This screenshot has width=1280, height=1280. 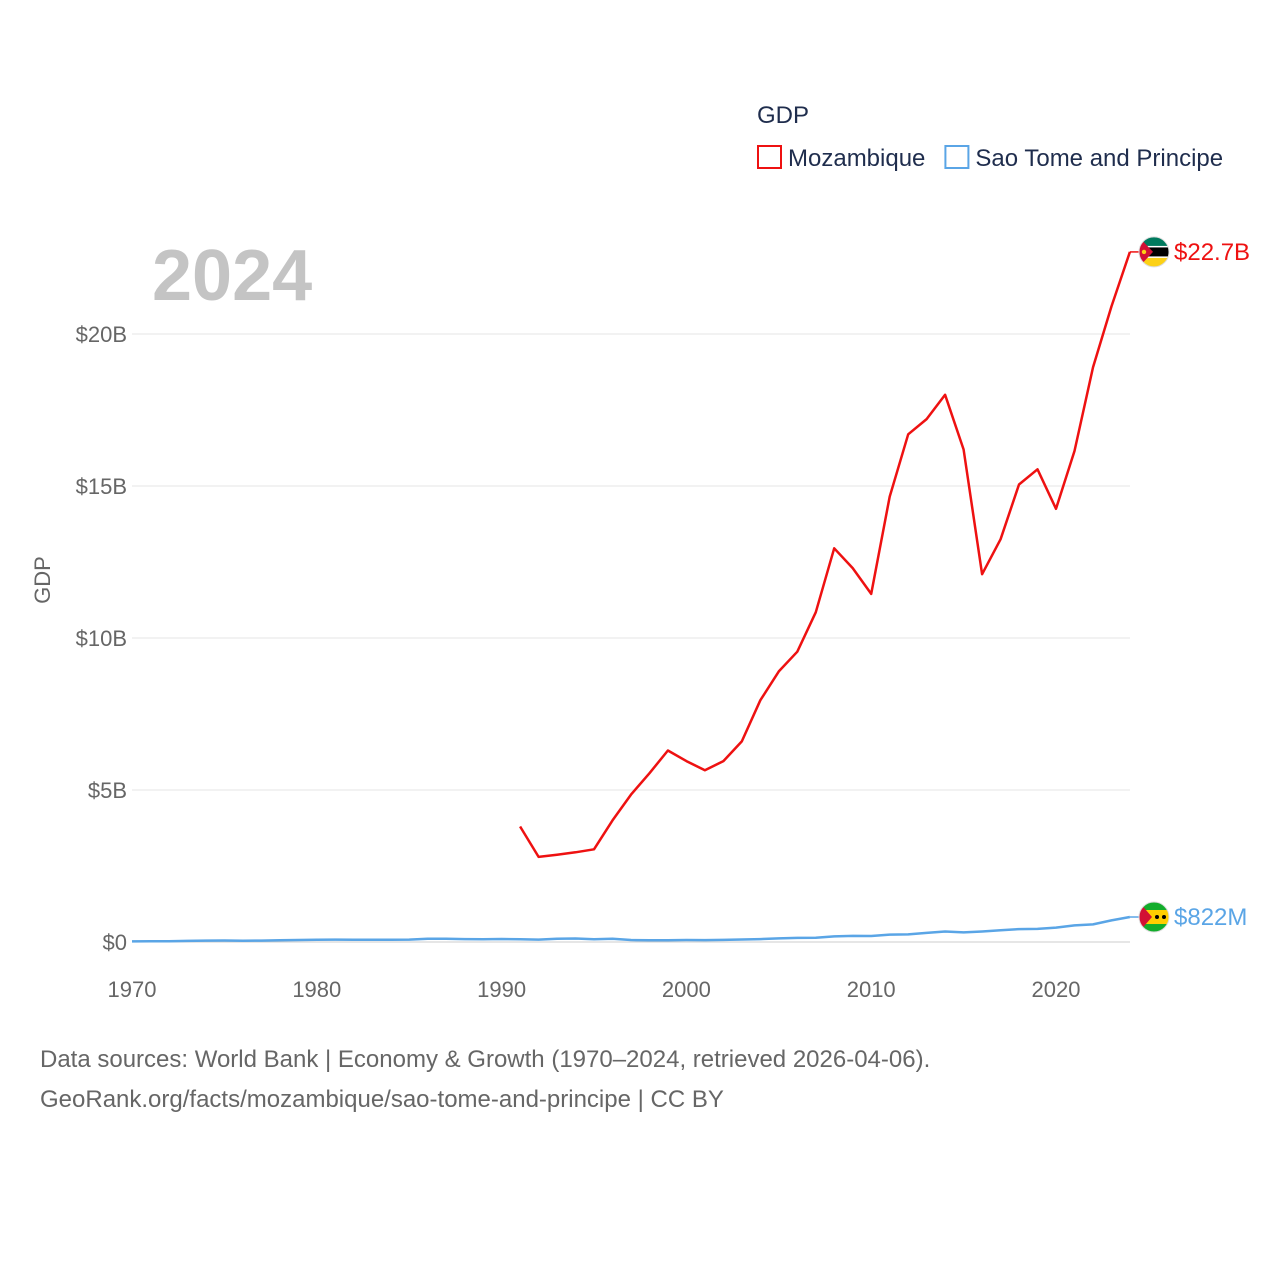 I want to click on x-tick-label: 1990, so click(x=501, y=989).